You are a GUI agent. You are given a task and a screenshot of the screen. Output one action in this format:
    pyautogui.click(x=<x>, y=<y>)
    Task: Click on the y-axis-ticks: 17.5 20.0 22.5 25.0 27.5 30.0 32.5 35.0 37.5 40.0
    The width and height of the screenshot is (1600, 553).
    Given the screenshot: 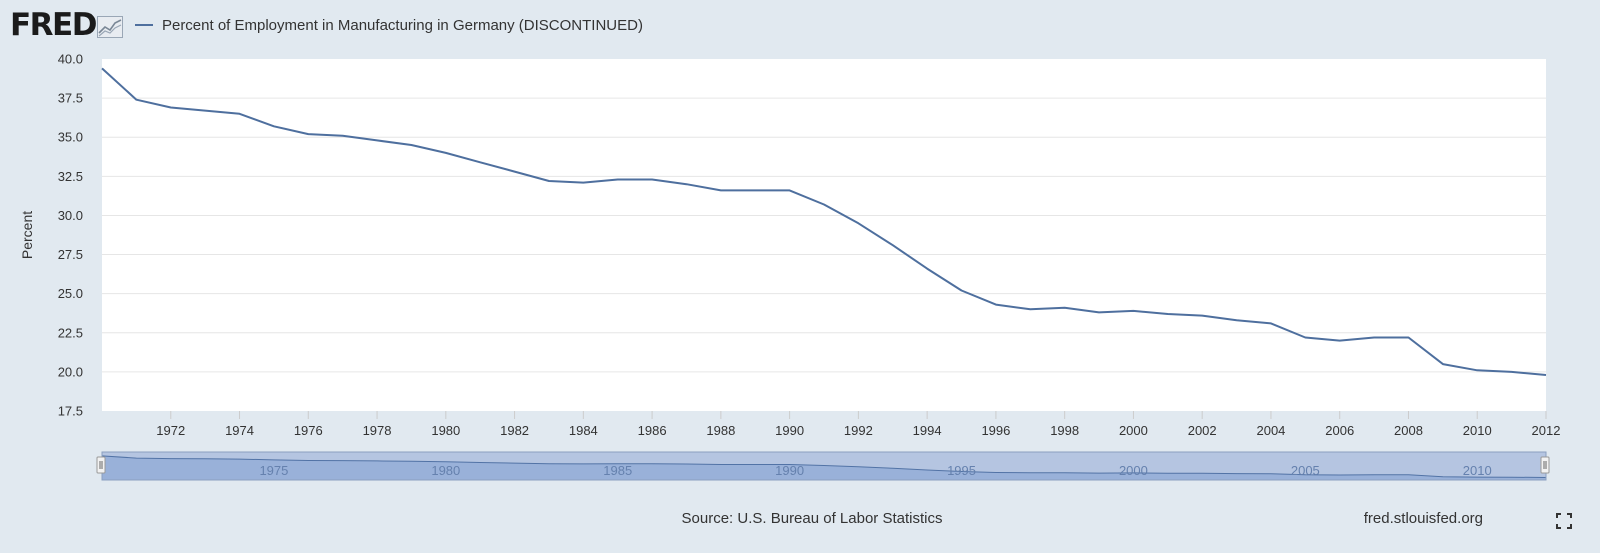 What is the action you would take?
    pyautogui.click(x=70, y=235)
    